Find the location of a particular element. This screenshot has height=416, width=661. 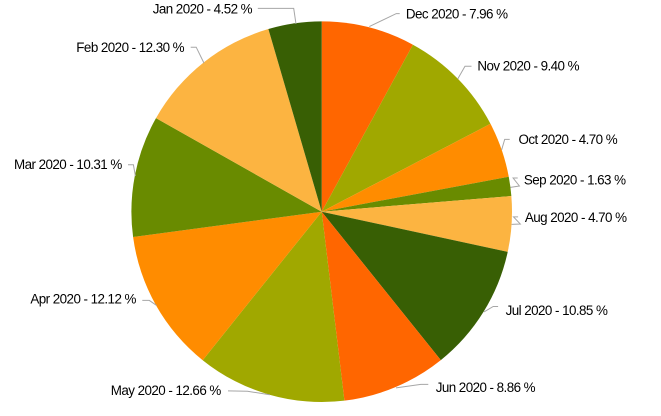

svg-text: Nov 2020 - 9.40 % is located at coordinates (528, 66).